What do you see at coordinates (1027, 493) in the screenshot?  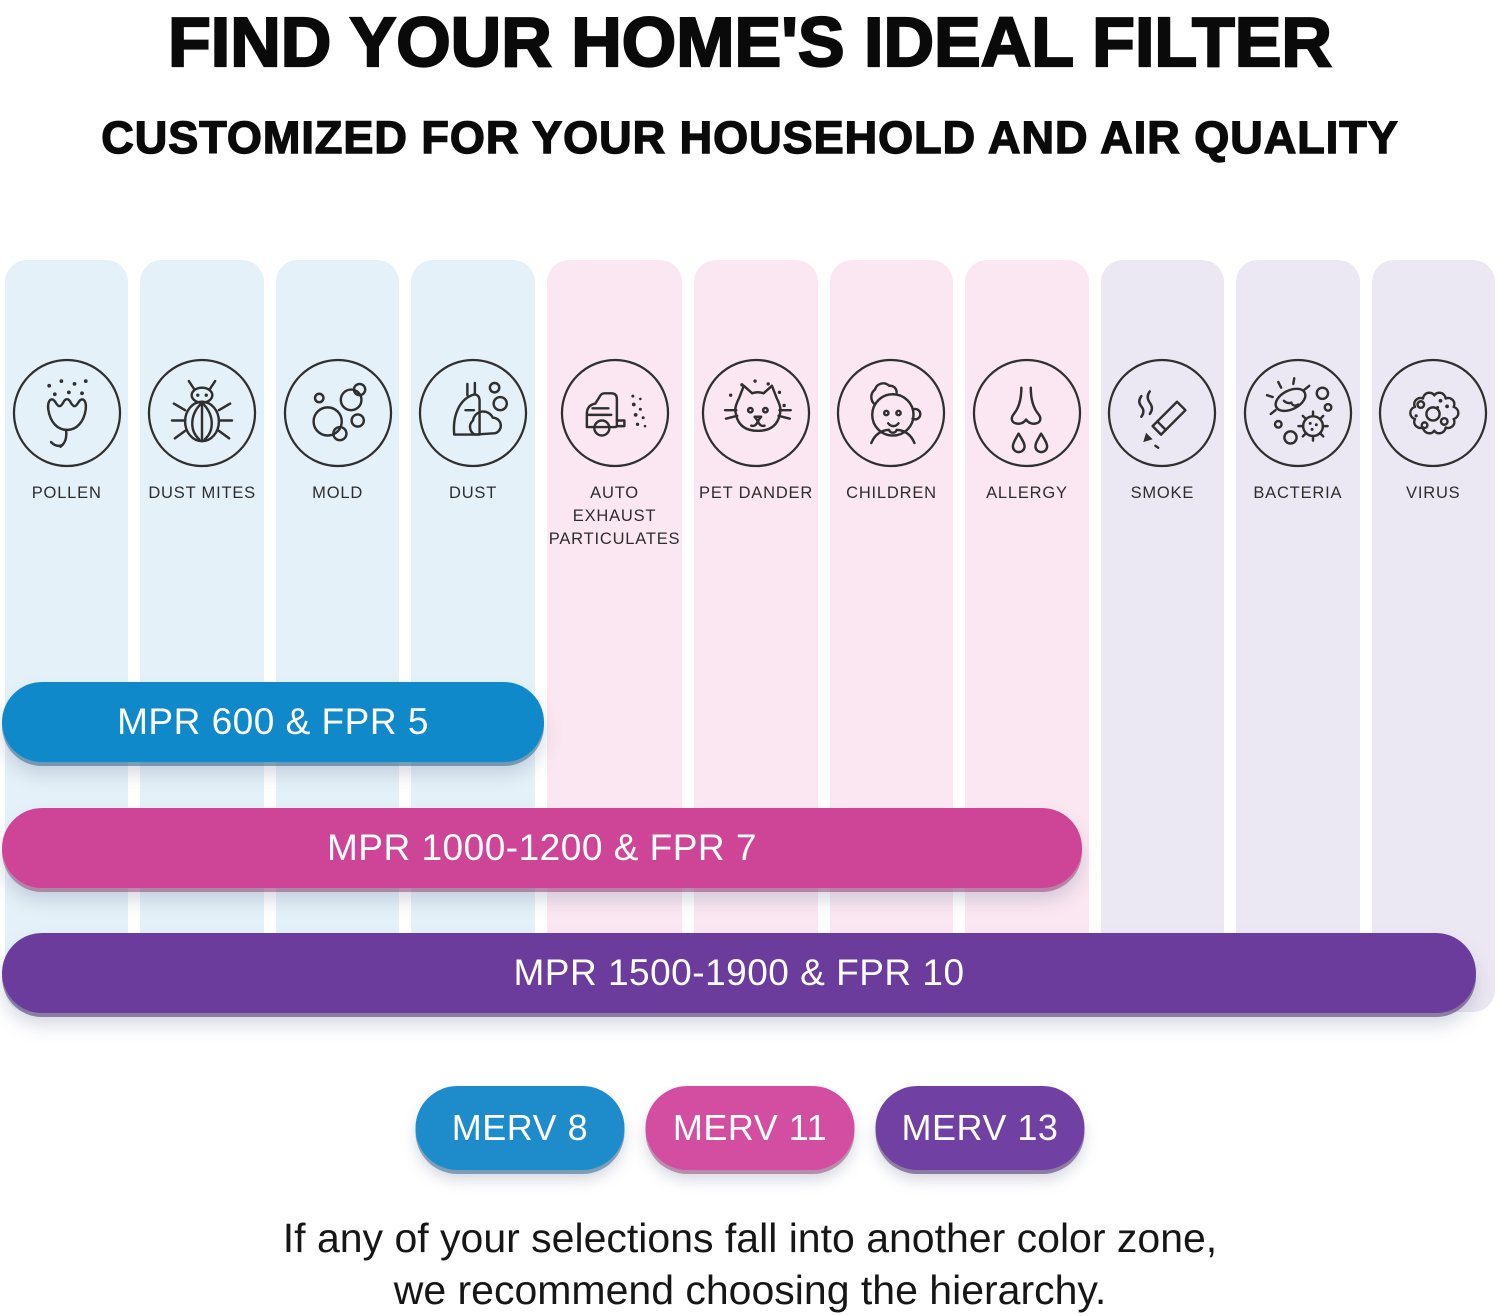 I see `column-label: ALLERGY` at bounding box center [1027, 493].